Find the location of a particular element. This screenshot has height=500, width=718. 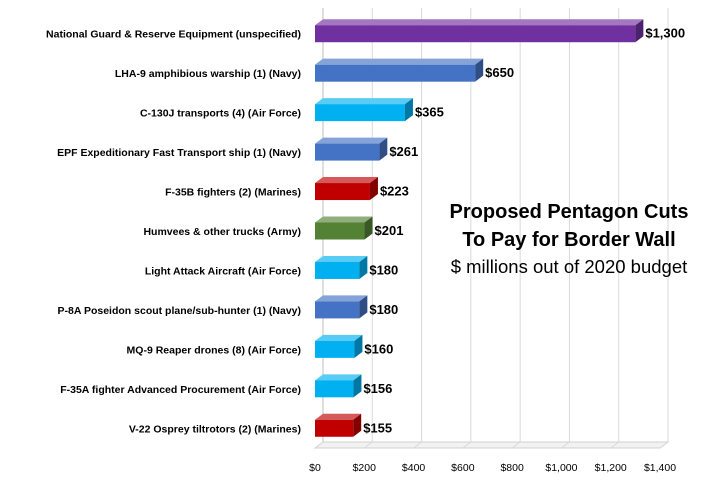

chart-title-line-1: Proposed Pentagon Cuts is located at coordinates (569, 212).